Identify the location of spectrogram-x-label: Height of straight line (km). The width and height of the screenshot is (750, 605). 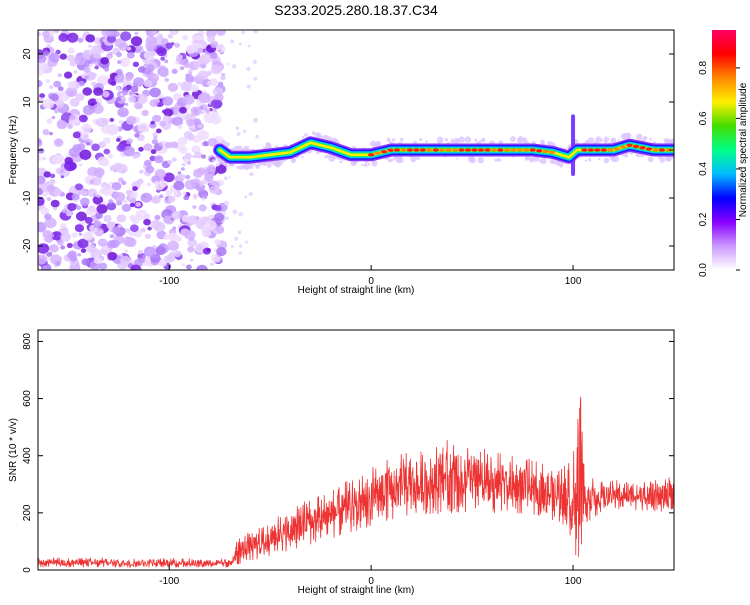
(356, 290).